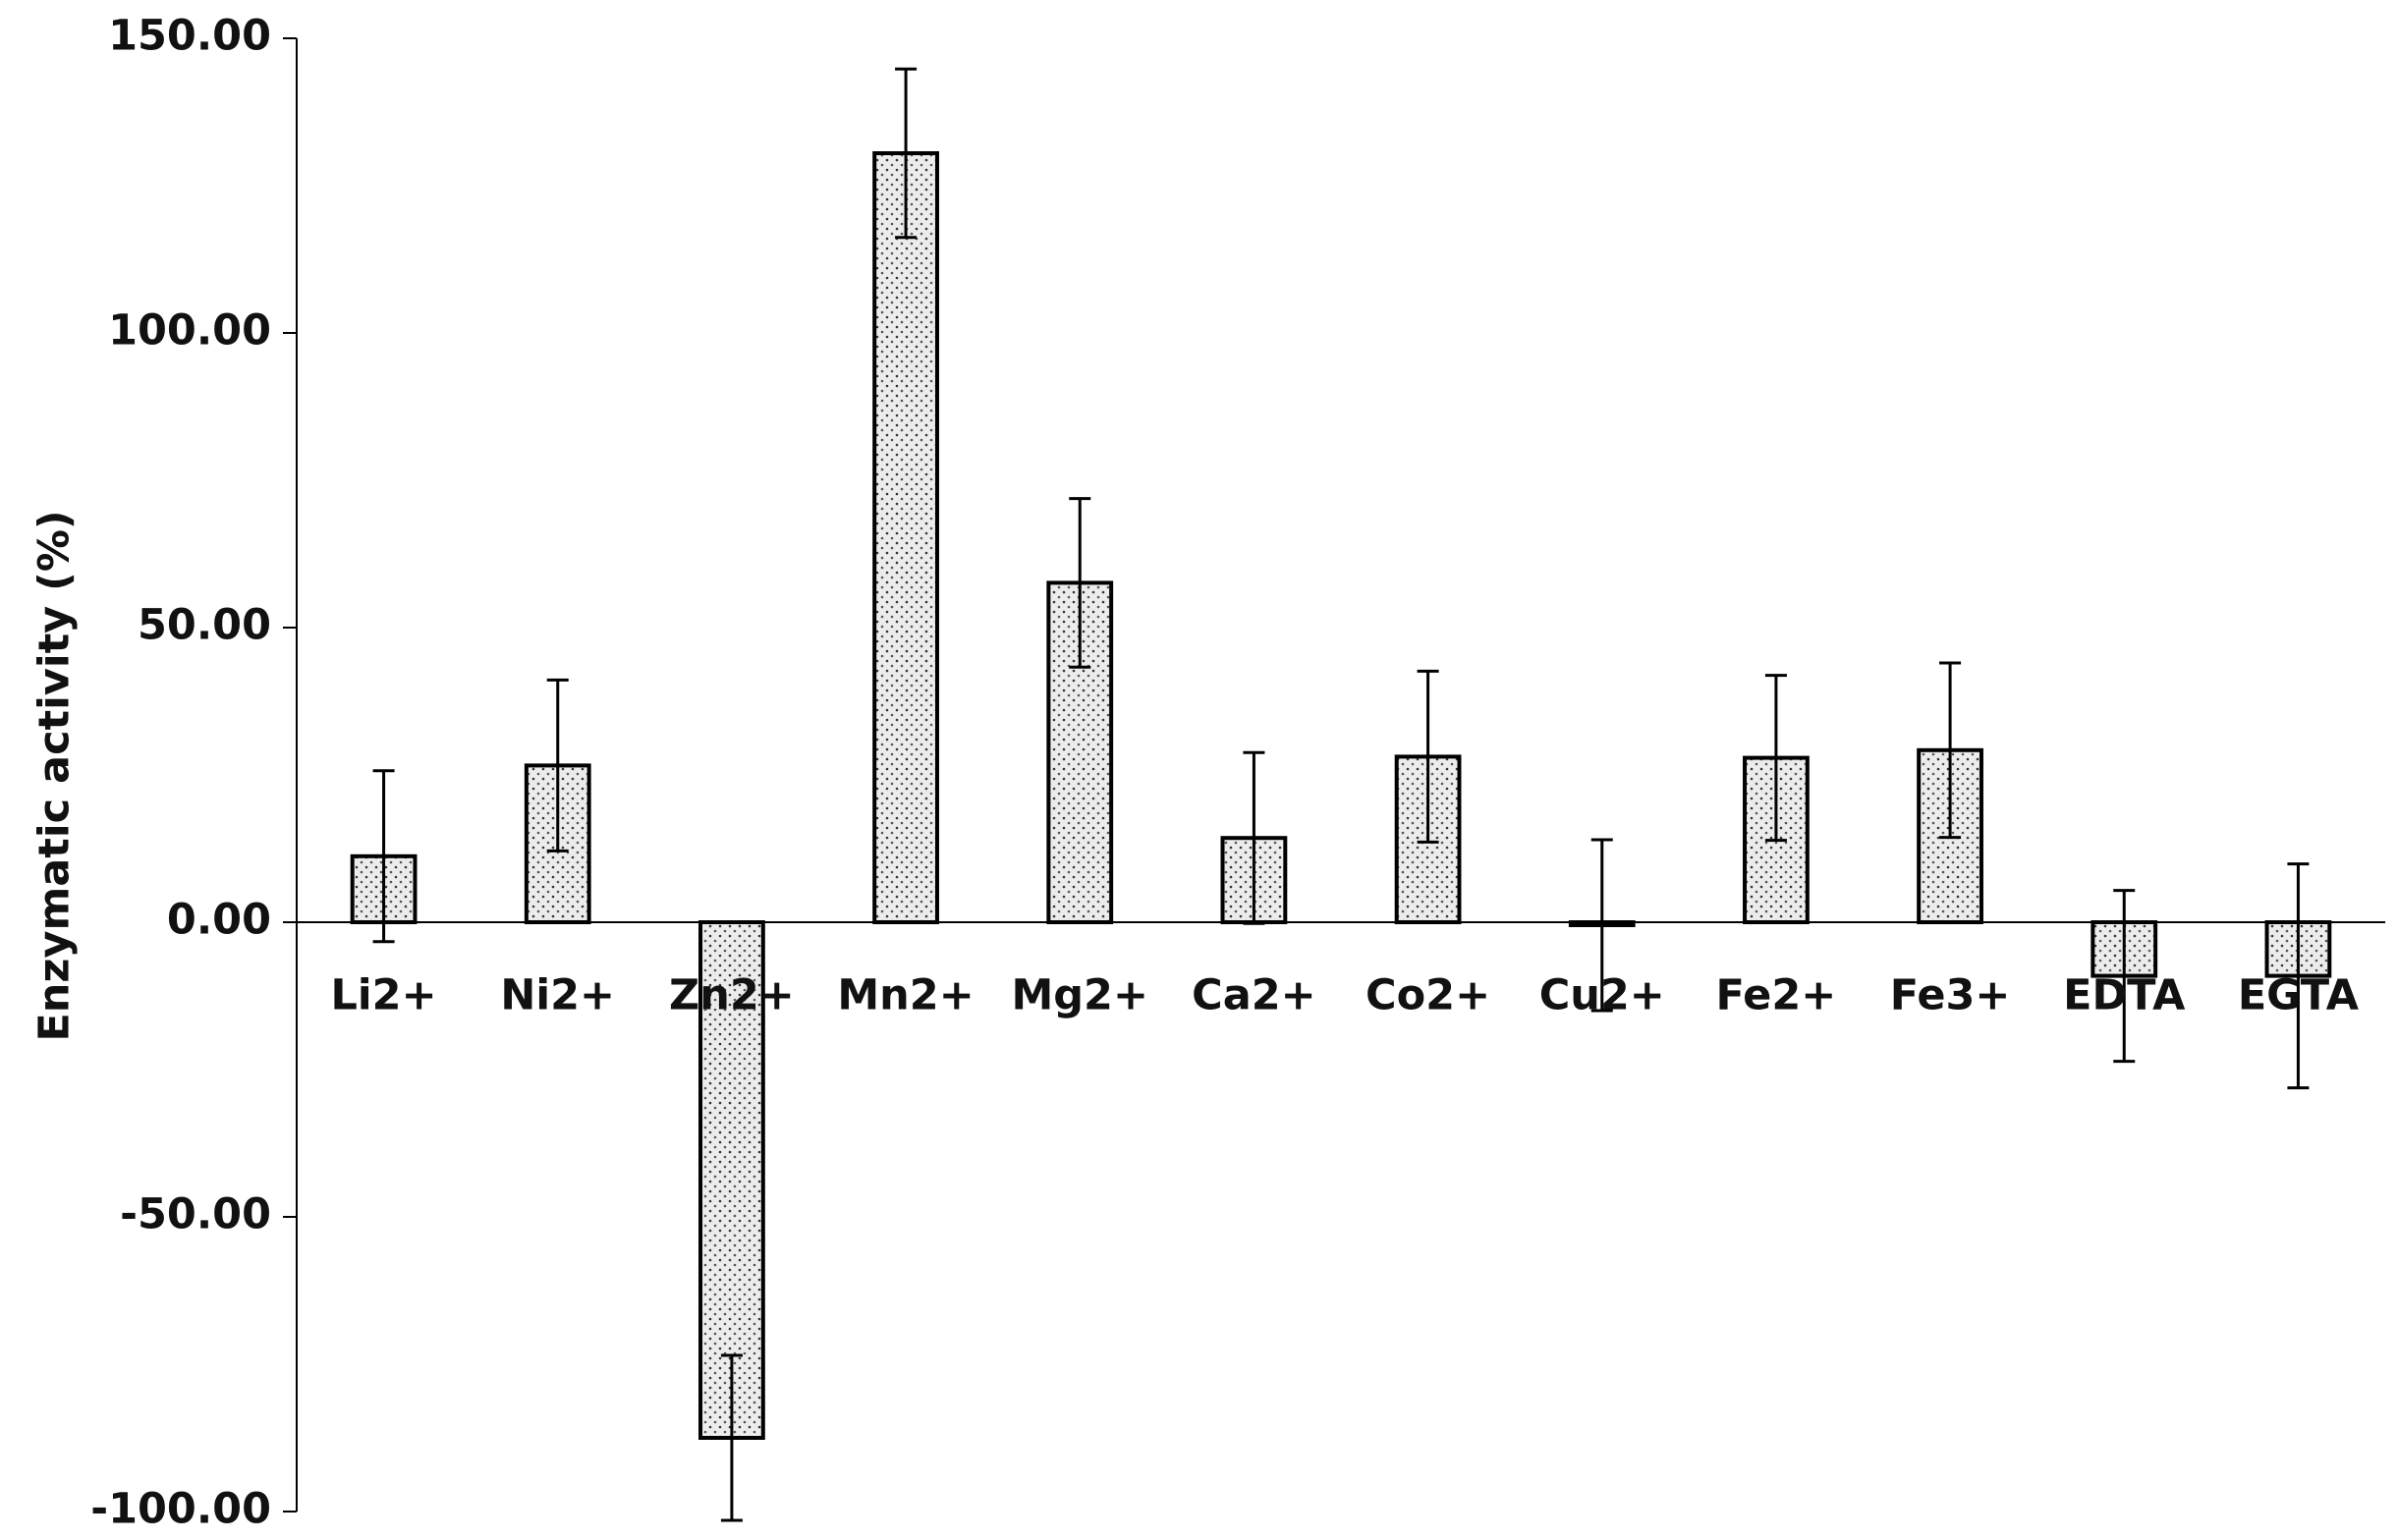  What do you see at coordinates (1950, 995) in the screenshot?
I see `x-tick-label: Fe3+` at bounding box center [1950, 995].